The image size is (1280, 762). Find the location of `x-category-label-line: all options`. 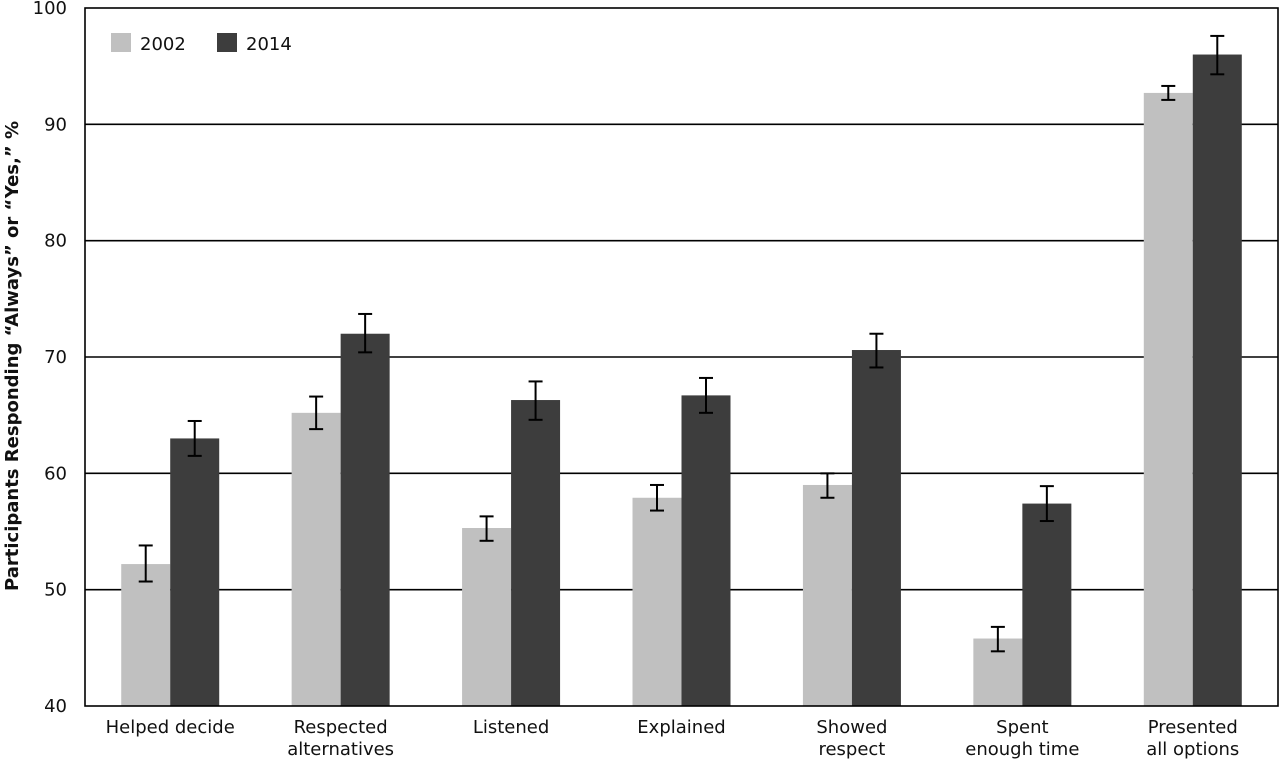

x-category-label-line: all options is located at coordinates (1192, 749).